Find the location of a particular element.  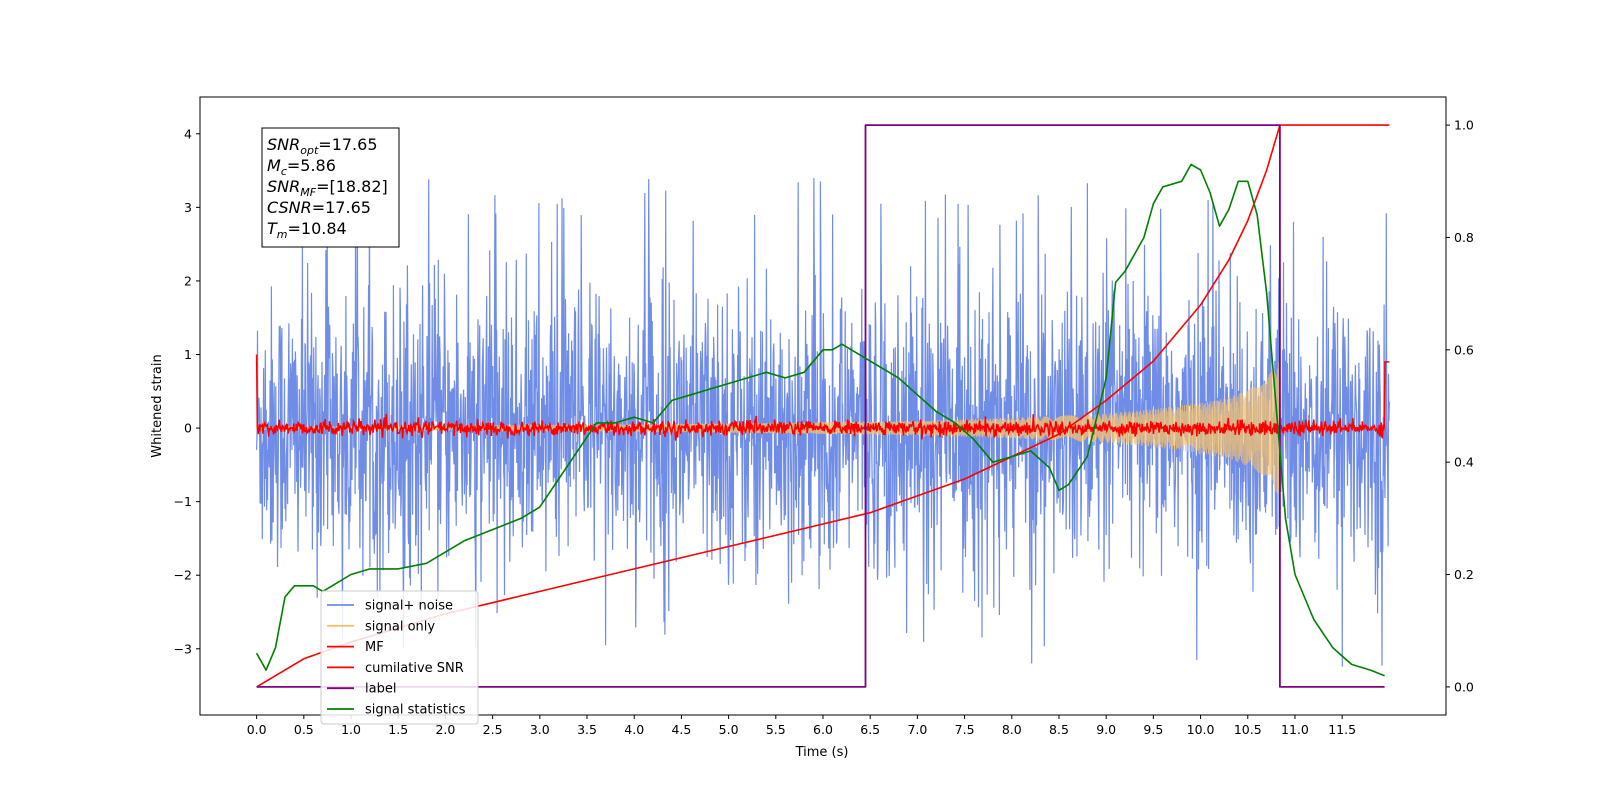

x-tick-label: 2.5 is located at coordinates (493, 729).